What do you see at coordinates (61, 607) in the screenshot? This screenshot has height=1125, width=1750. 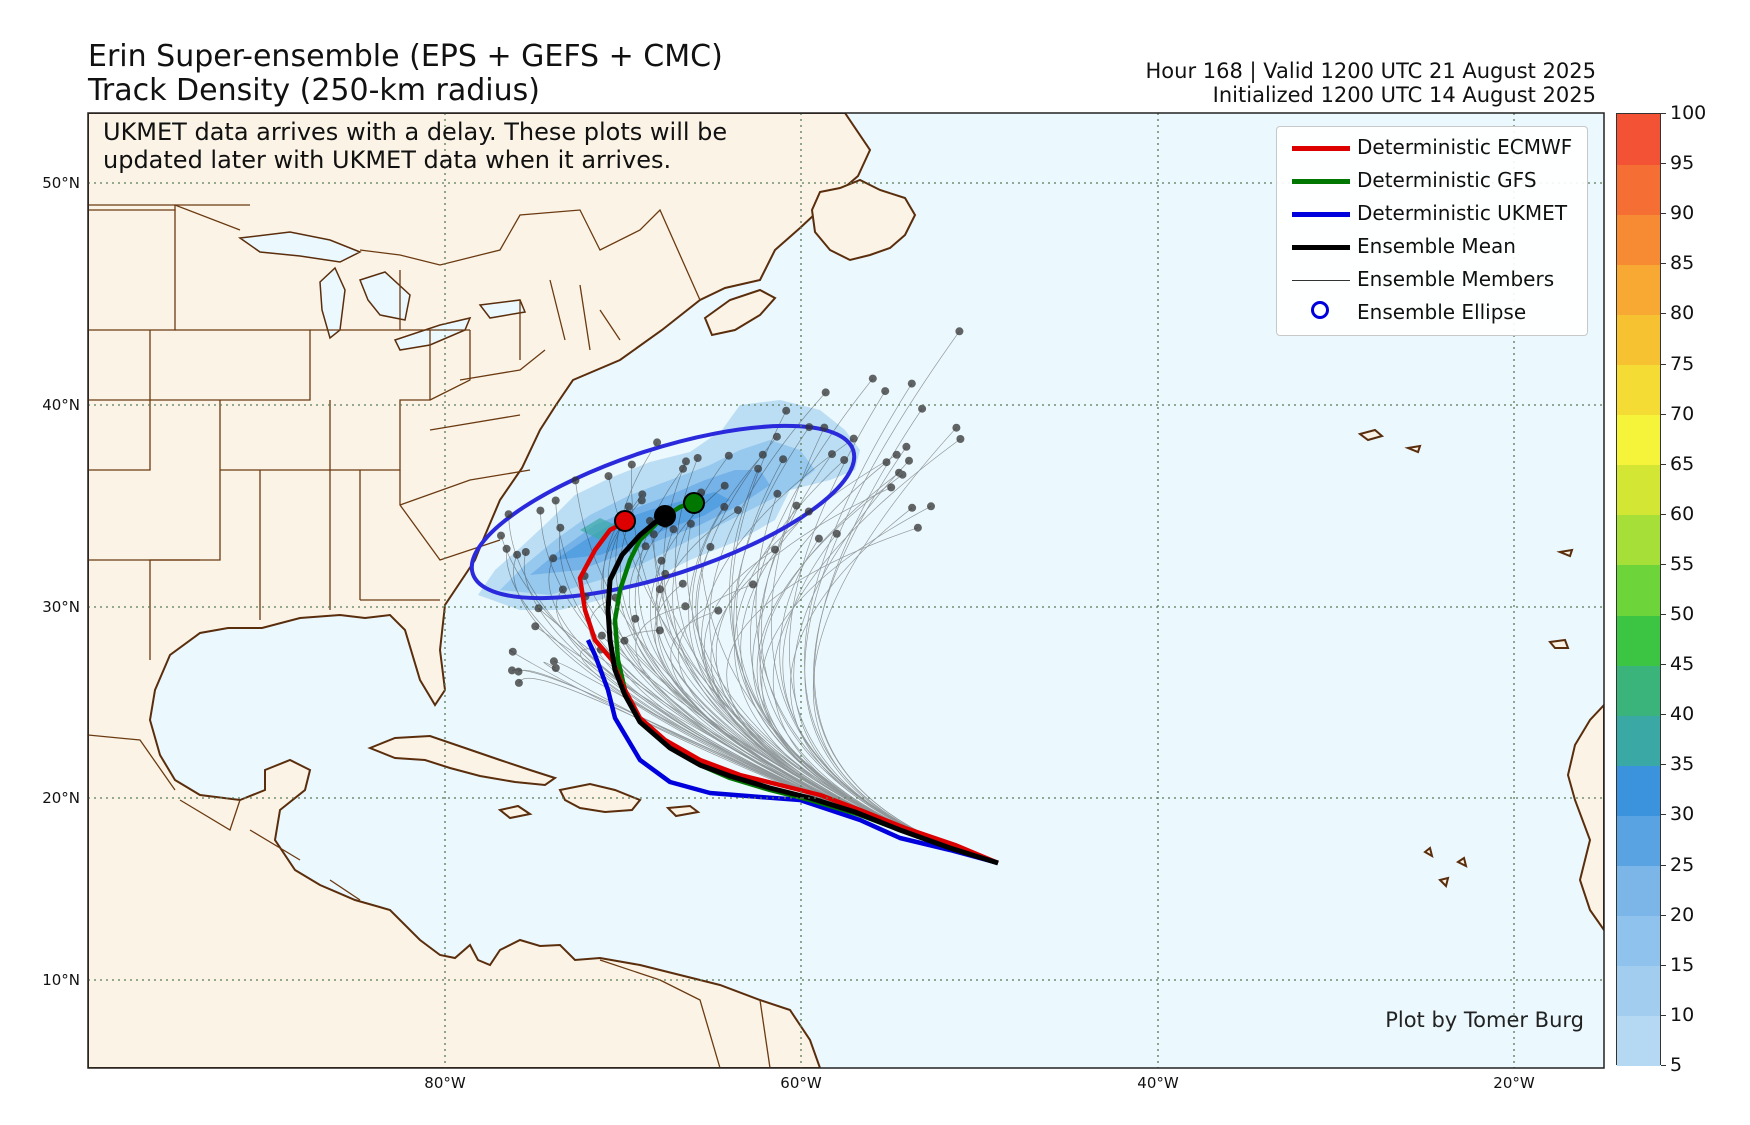 I see `lat-label-30n: 30°N` at bounding box center [61, 607].